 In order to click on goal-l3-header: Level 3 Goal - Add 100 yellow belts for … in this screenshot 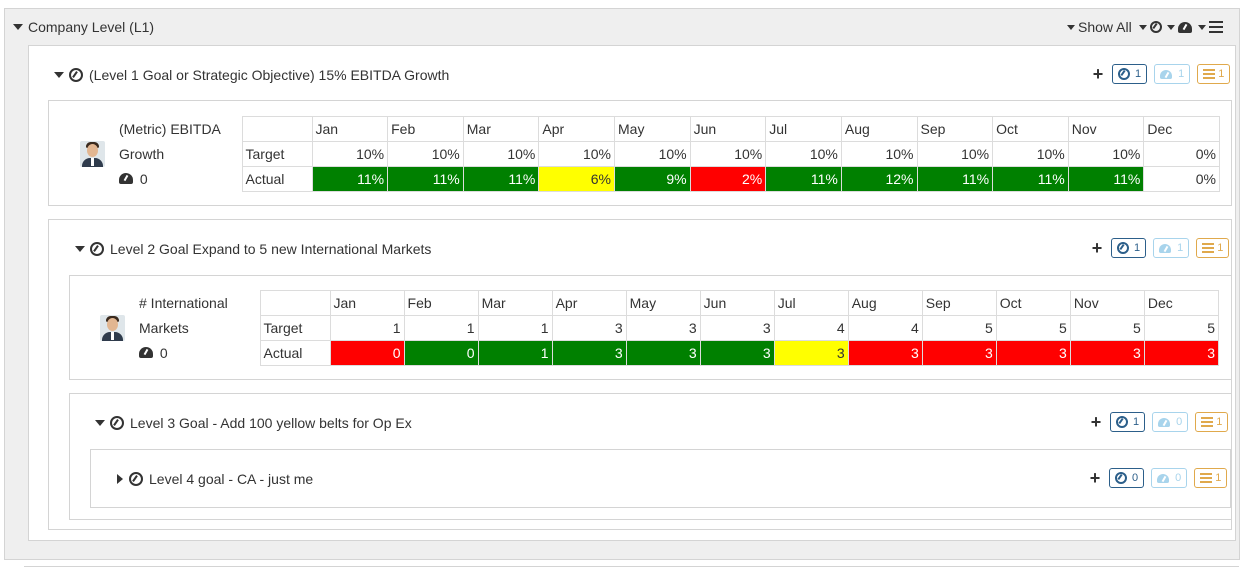, I will do `click(253, 423)`.